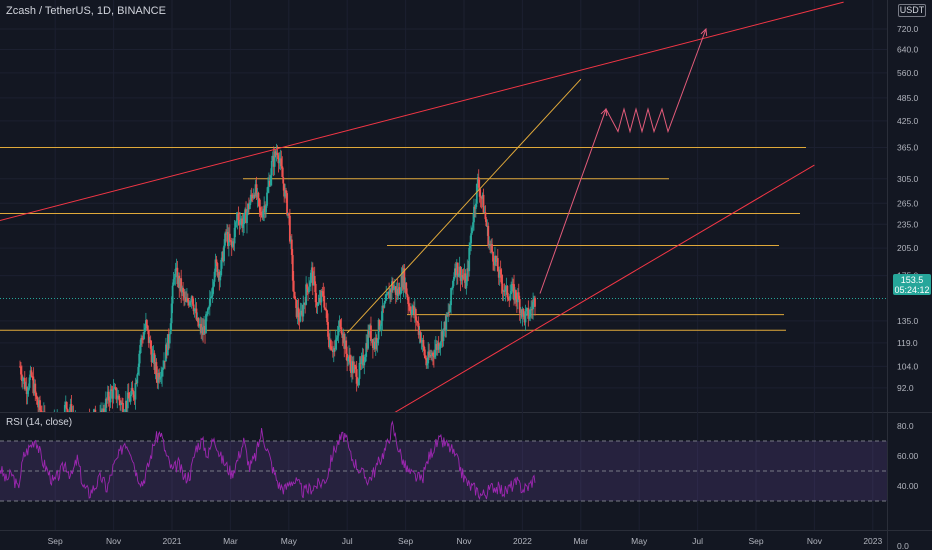 The height and width of the screenshot is (550, 932). What do you see at coordinates (903, 545) in the screenshot?
I see `rsi-axis-label: 0.0` at bounding box center [903, 545].